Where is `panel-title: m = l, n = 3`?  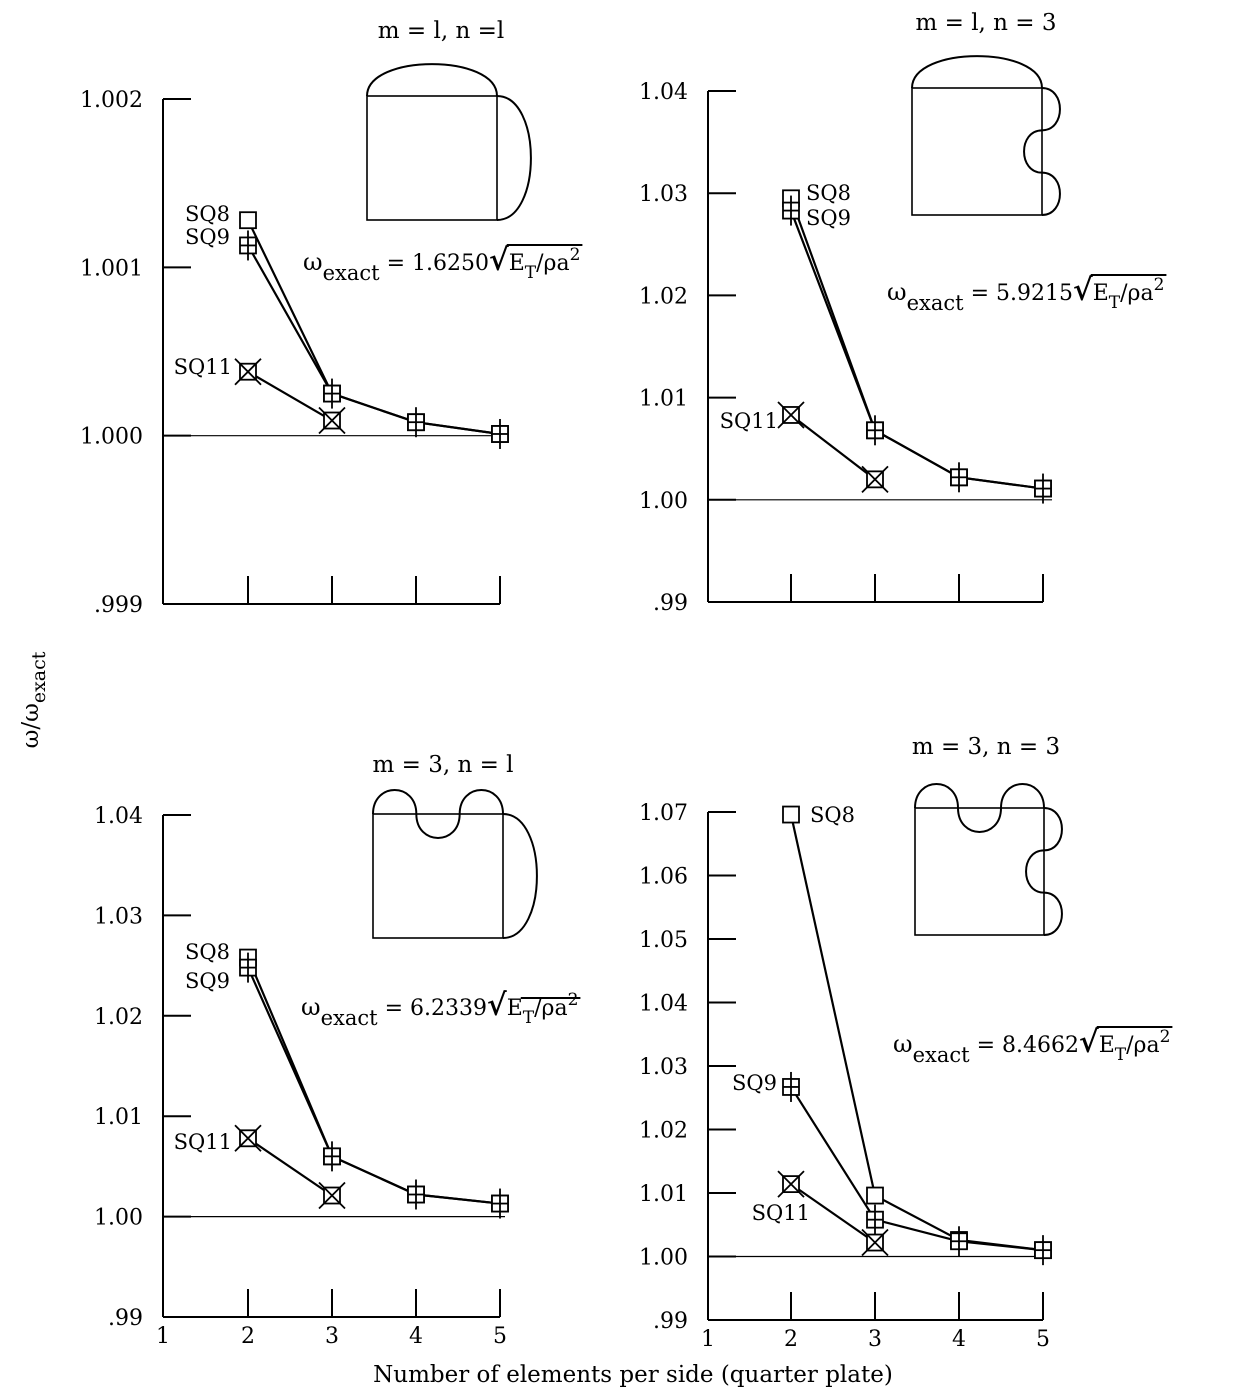 panel-title: m = l, n = 3 is located at coordinates (985, 23).